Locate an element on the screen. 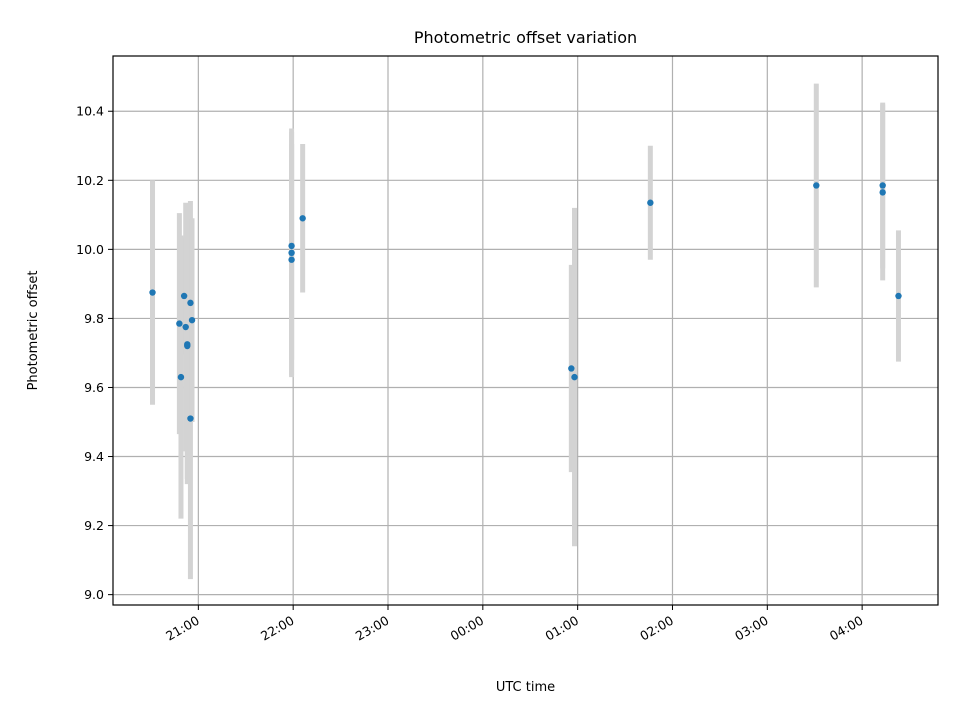  x-tick-label: 02:00 is located at coordinates (656, 628).